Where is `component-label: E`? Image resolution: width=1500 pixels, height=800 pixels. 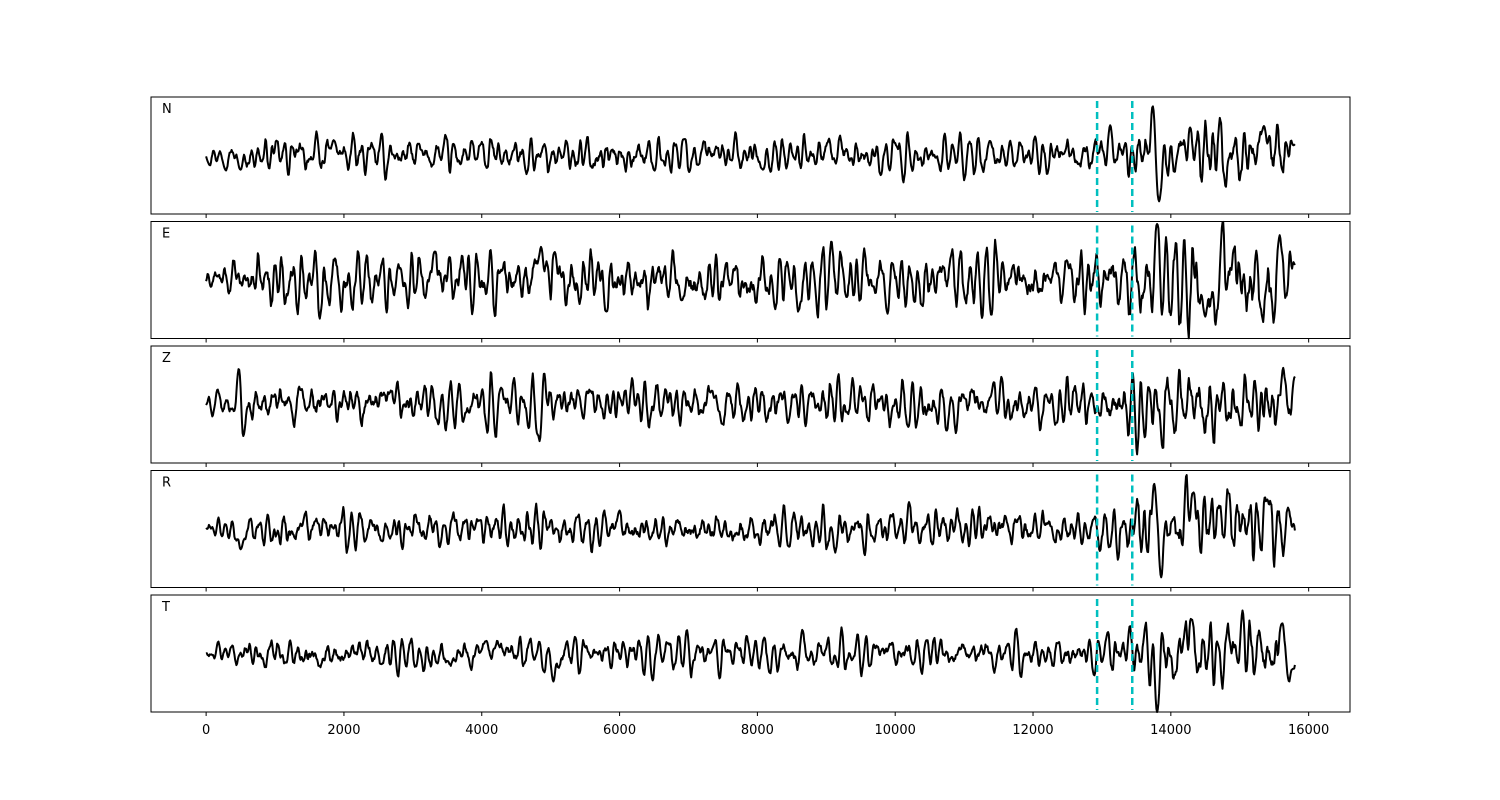 component-label: E is located at coordinates (166, 234).